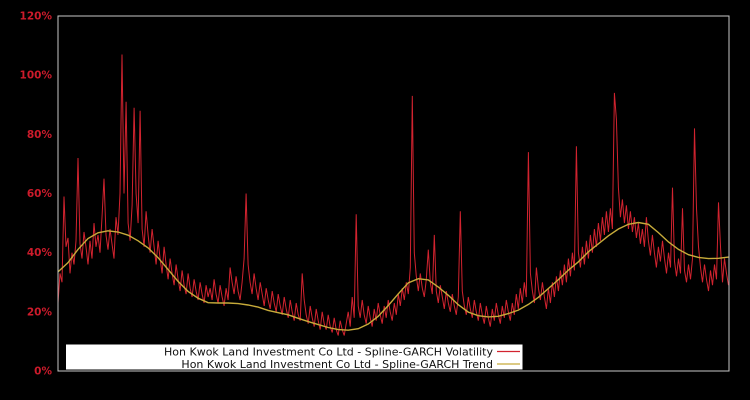  What do you see at coordinates (40, 135) in the screenshot?
I see `y-axis-tick-label: 80%` at bounding box center [40, 135].